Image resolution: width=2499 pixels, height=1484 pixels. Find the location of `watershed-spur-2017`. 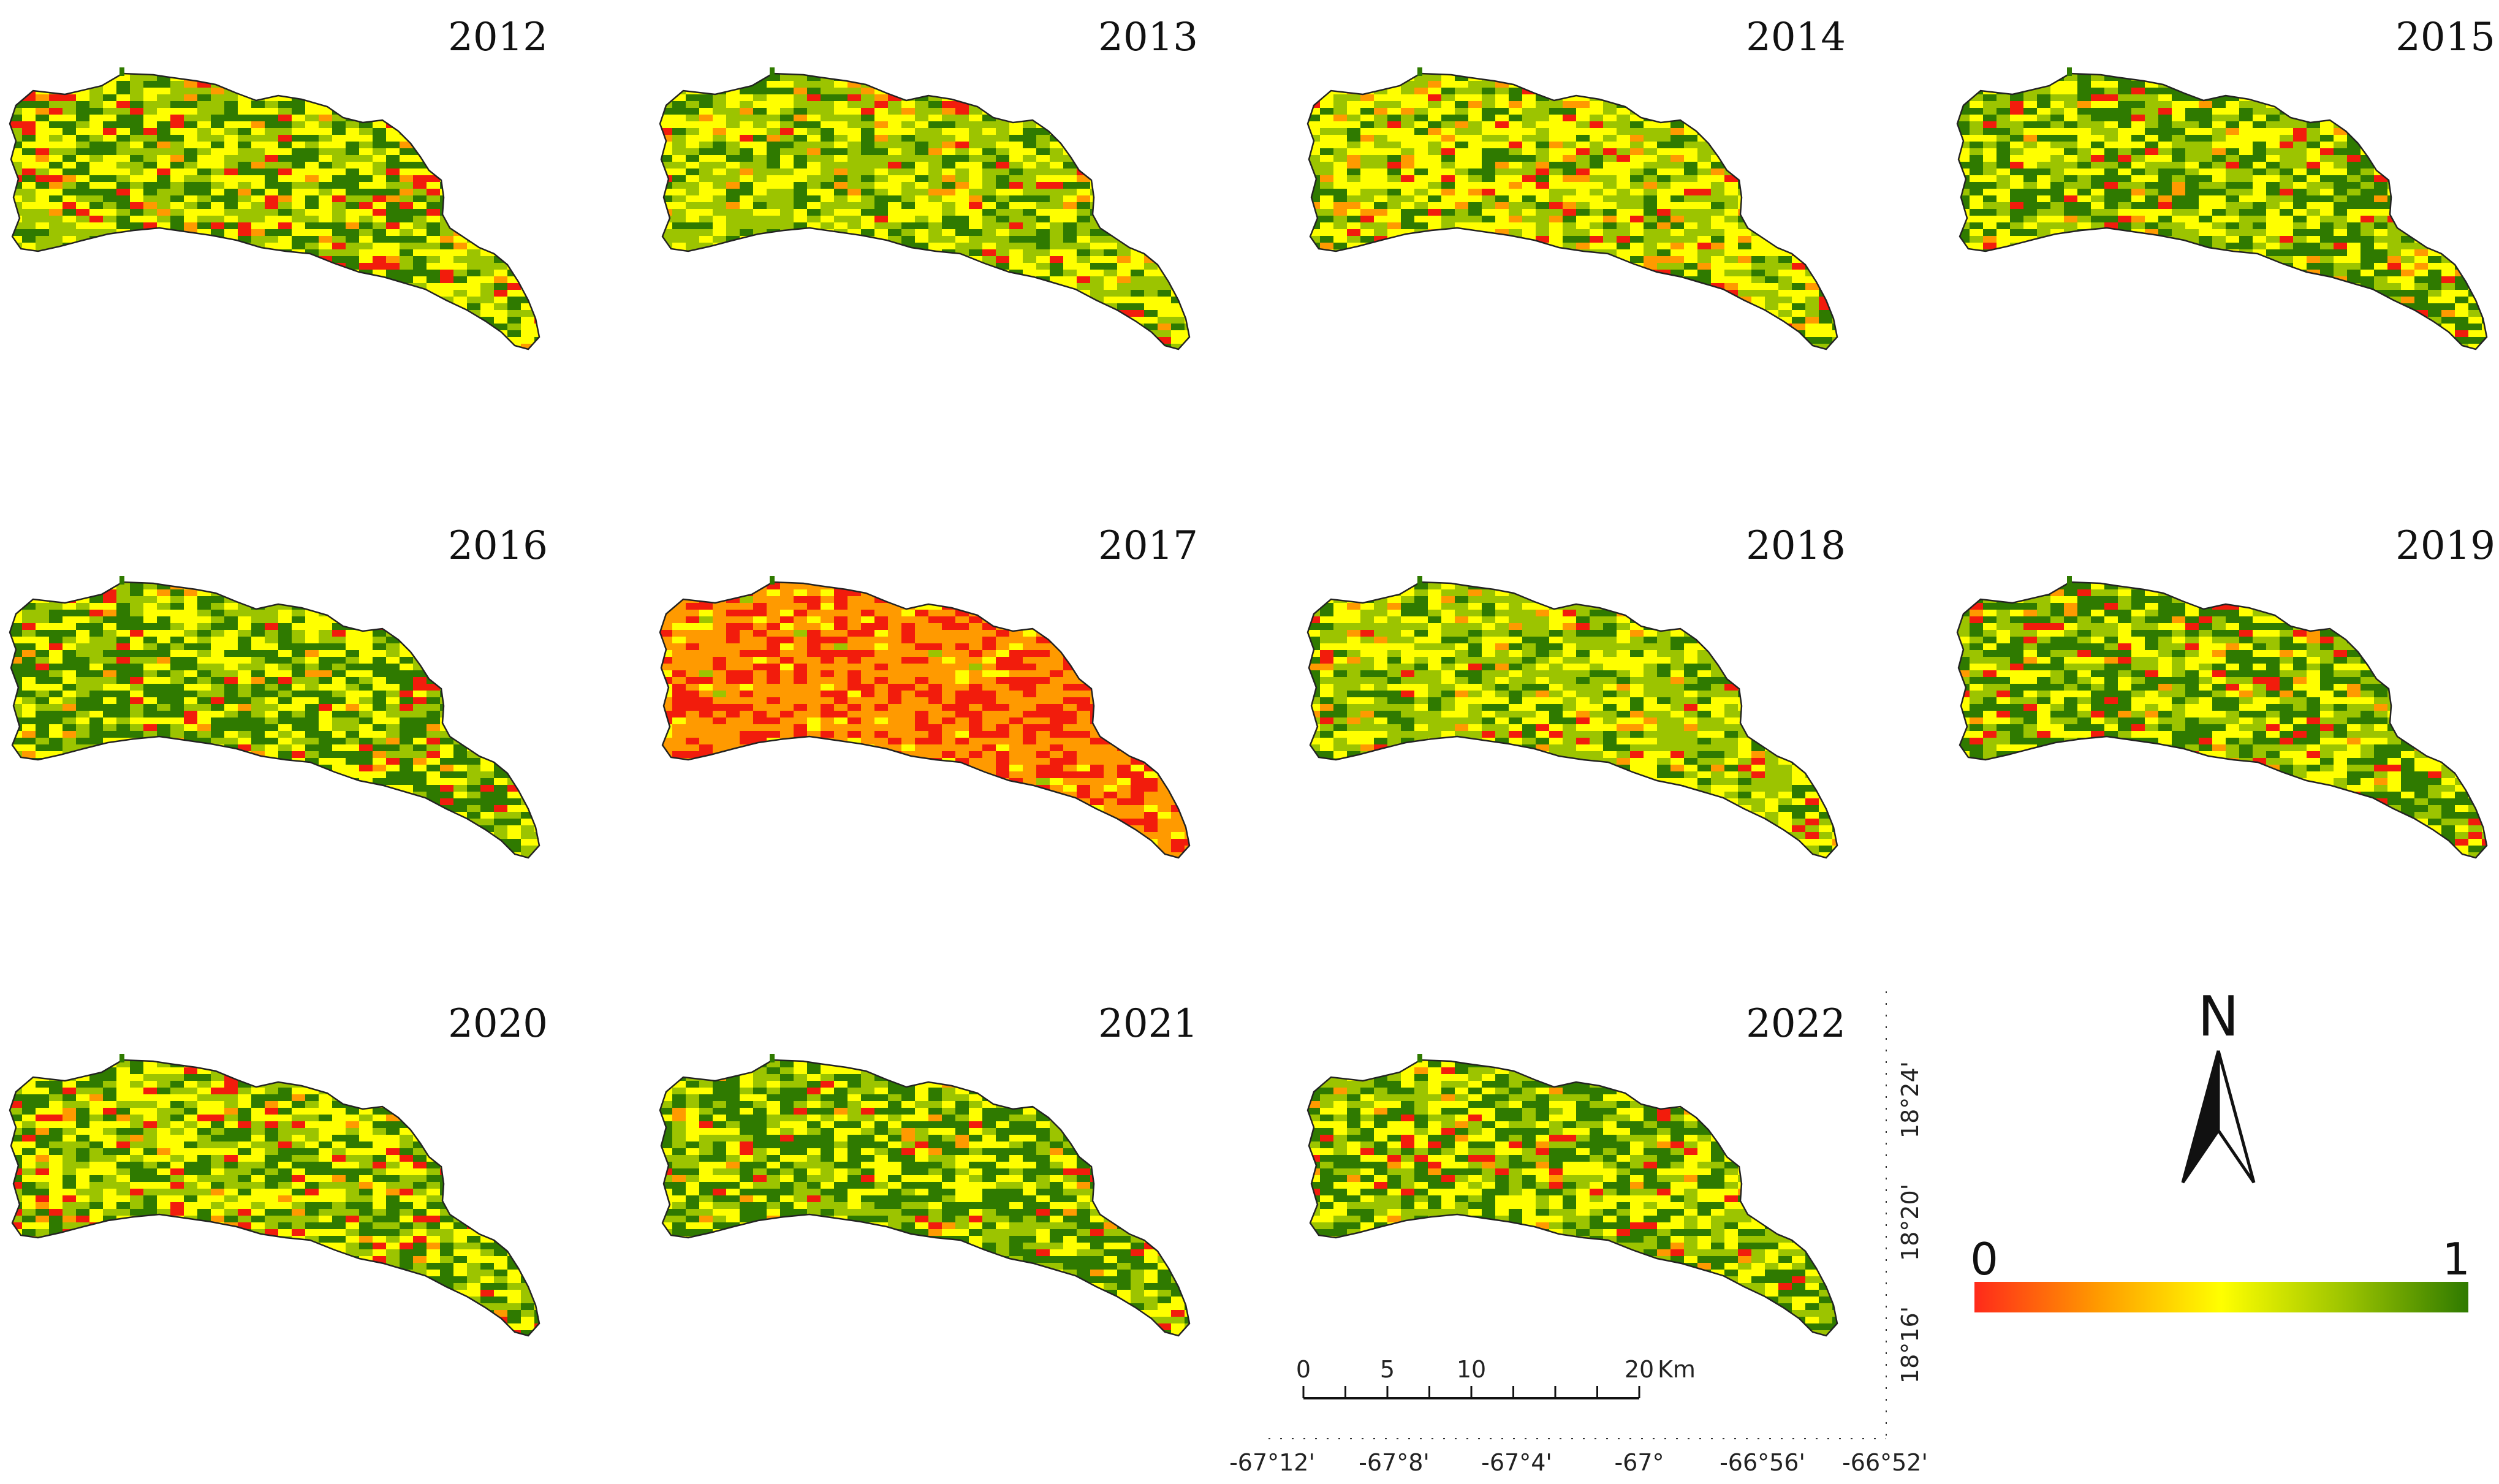

watershed-spur-2017 is located at coordinates (772, 580).